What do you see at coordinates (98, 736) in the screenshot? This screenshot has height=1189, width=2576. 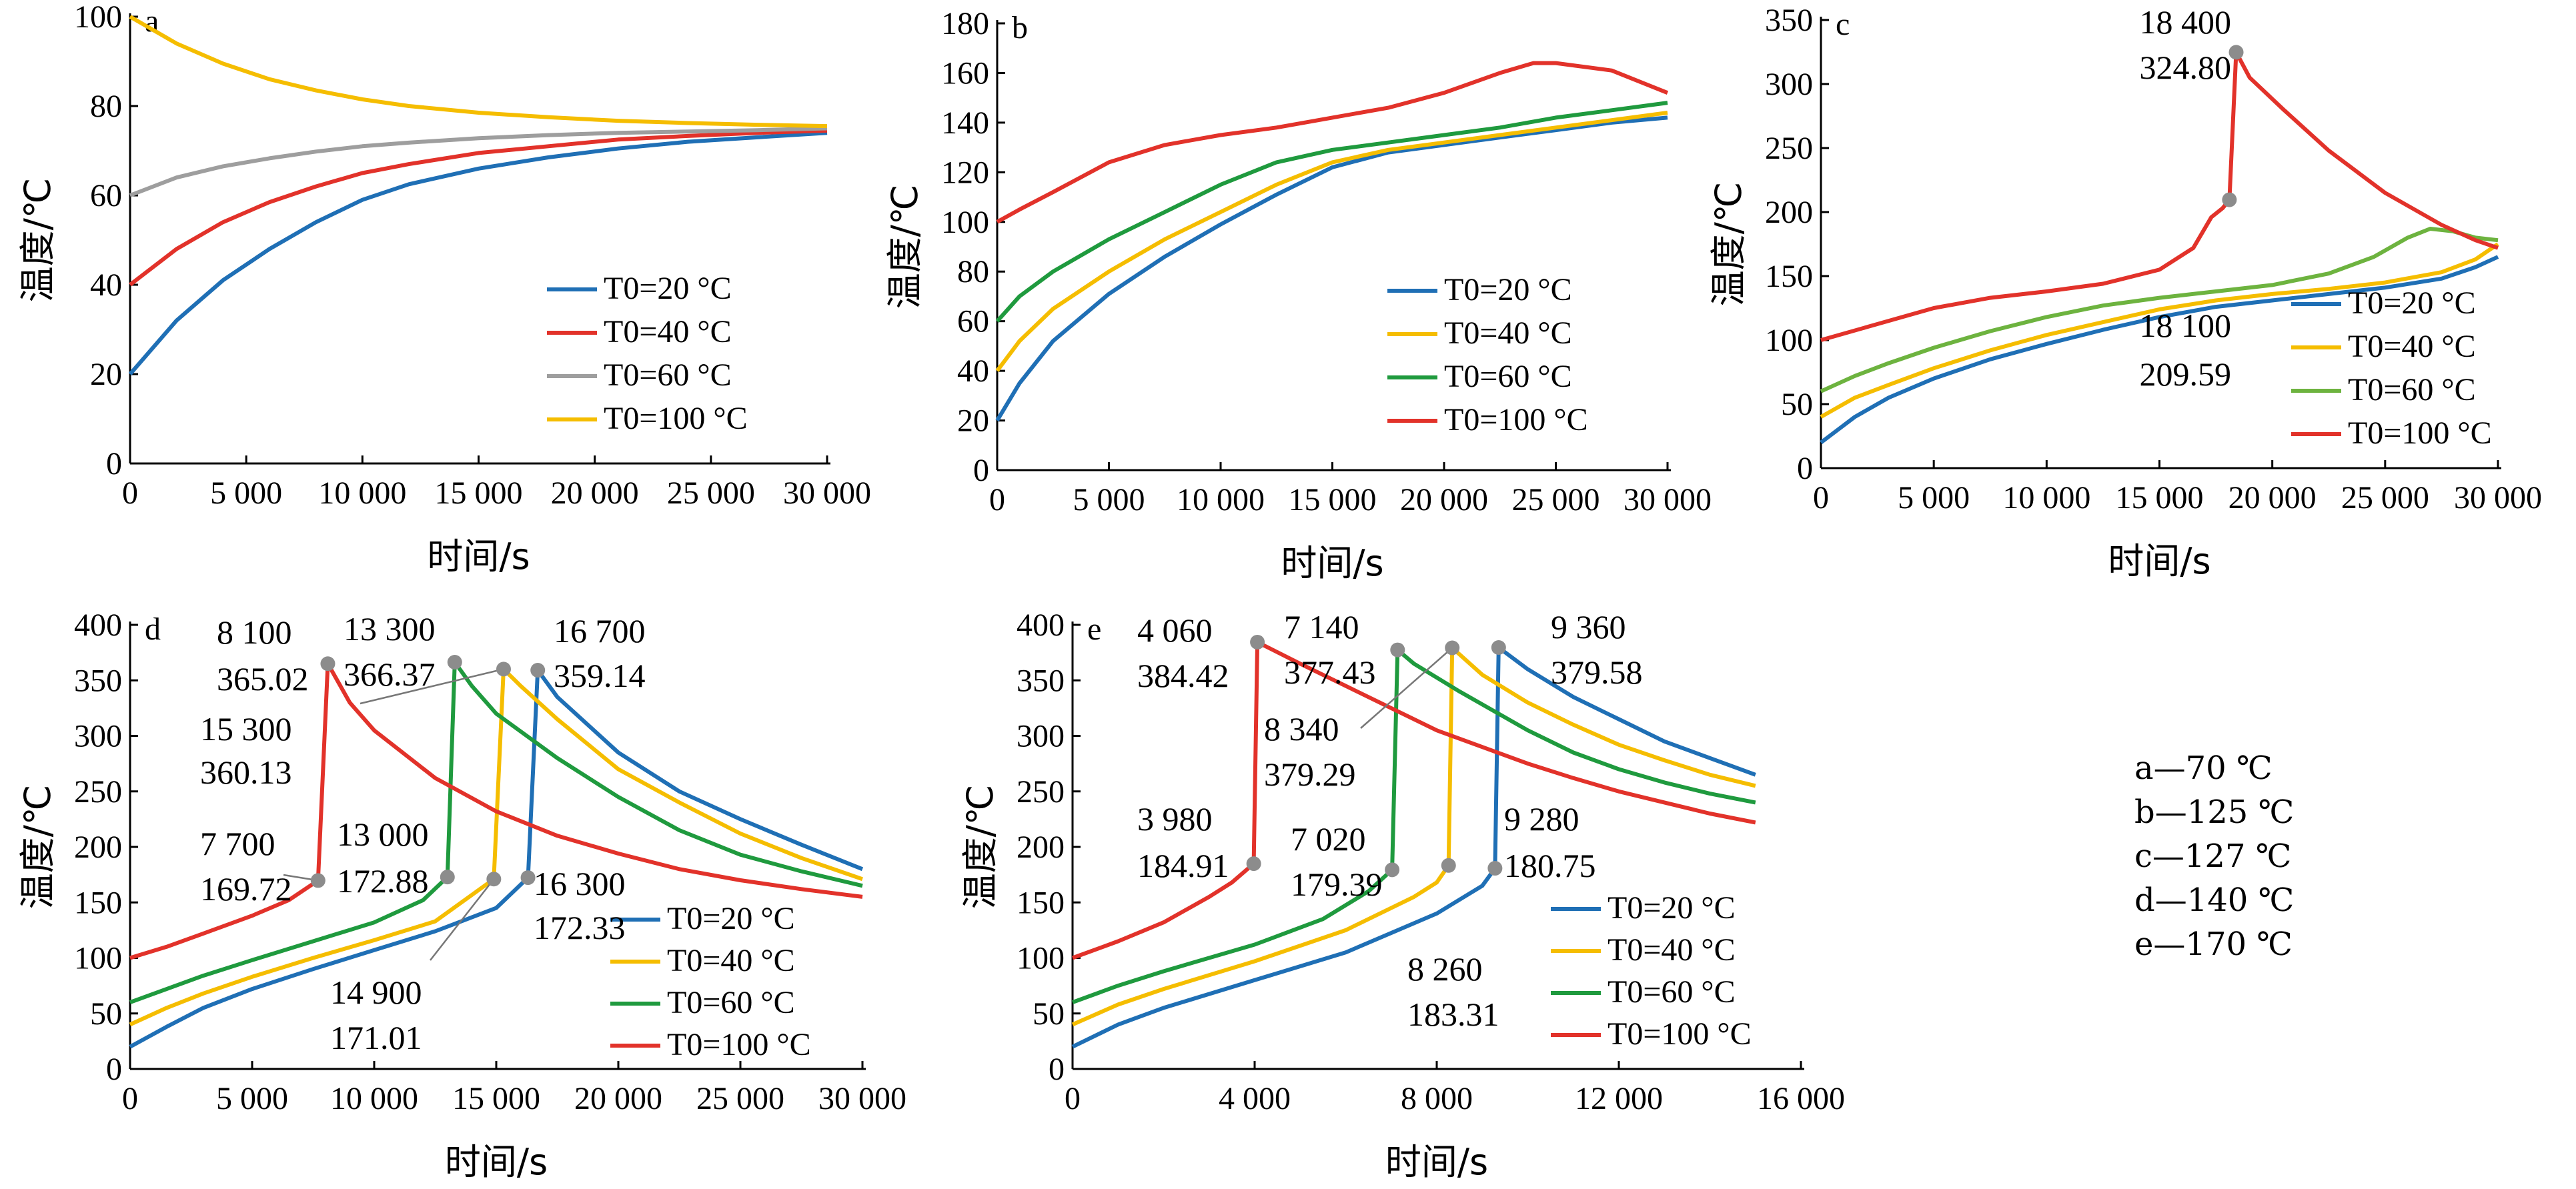 I see `y-tick-label: 300` at bounding box center [98, 736].